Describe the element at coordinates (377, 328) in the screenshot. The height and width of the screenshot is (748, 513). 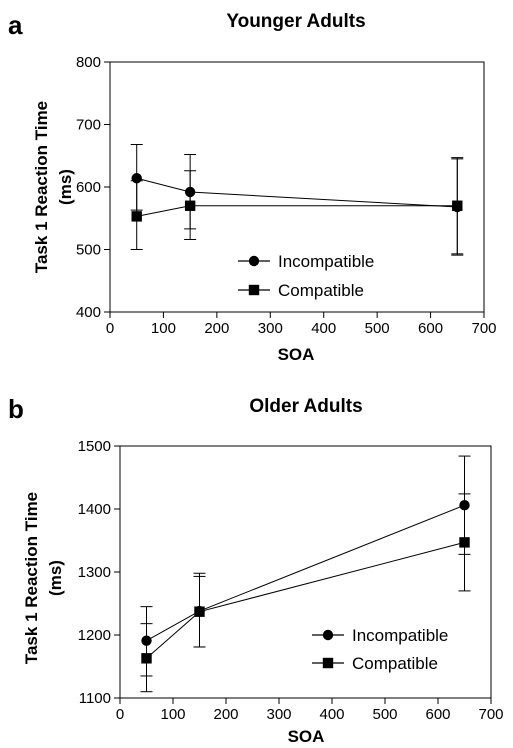
I see `panel-a-xtick-label: 500` at that location.